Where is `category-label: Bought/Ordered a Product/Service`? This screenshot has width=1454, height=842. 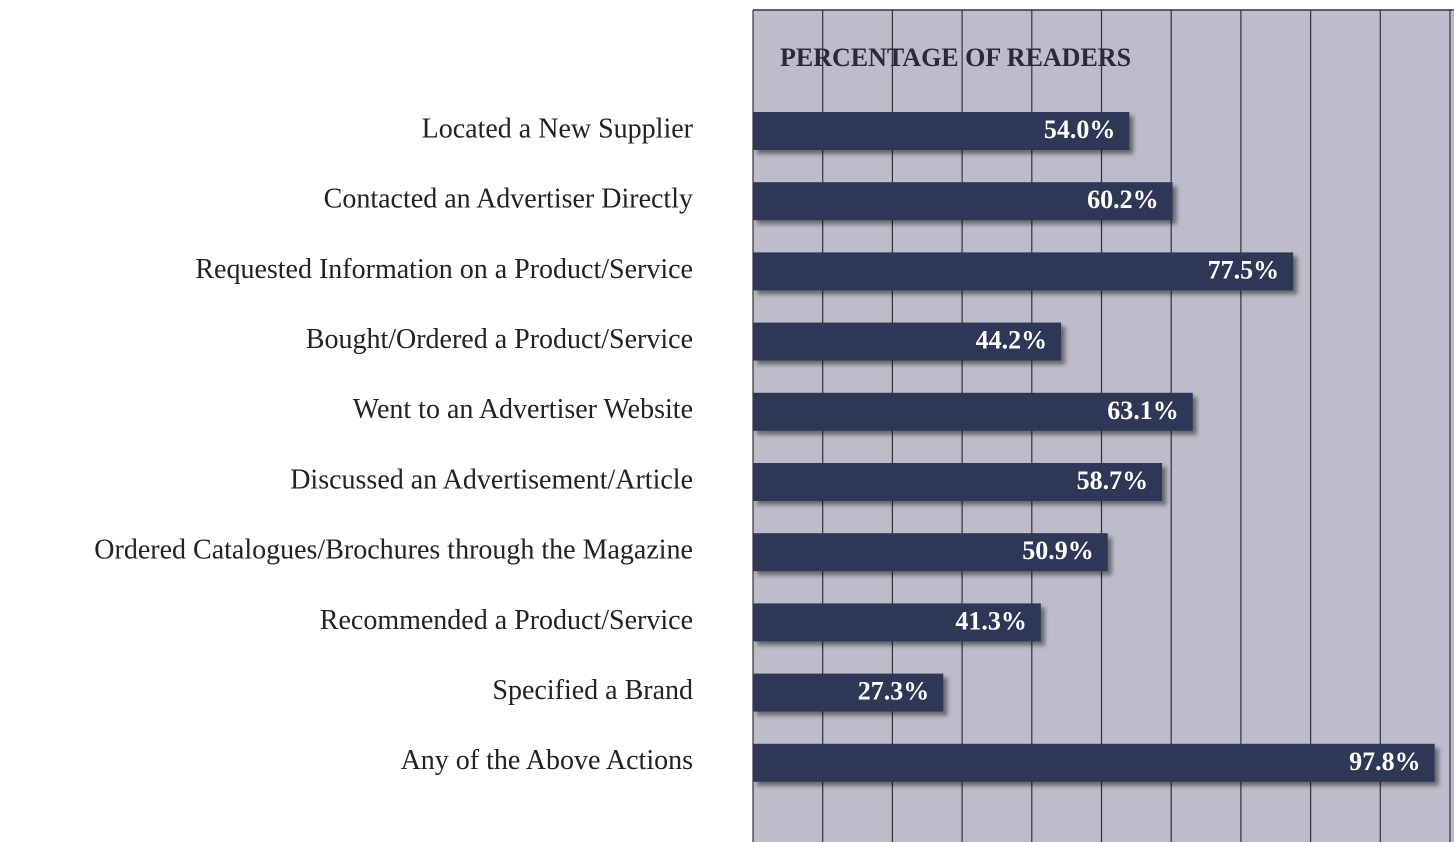
category-label: Bought/Ordered a Product/Service is located at coordinates (499, 339).